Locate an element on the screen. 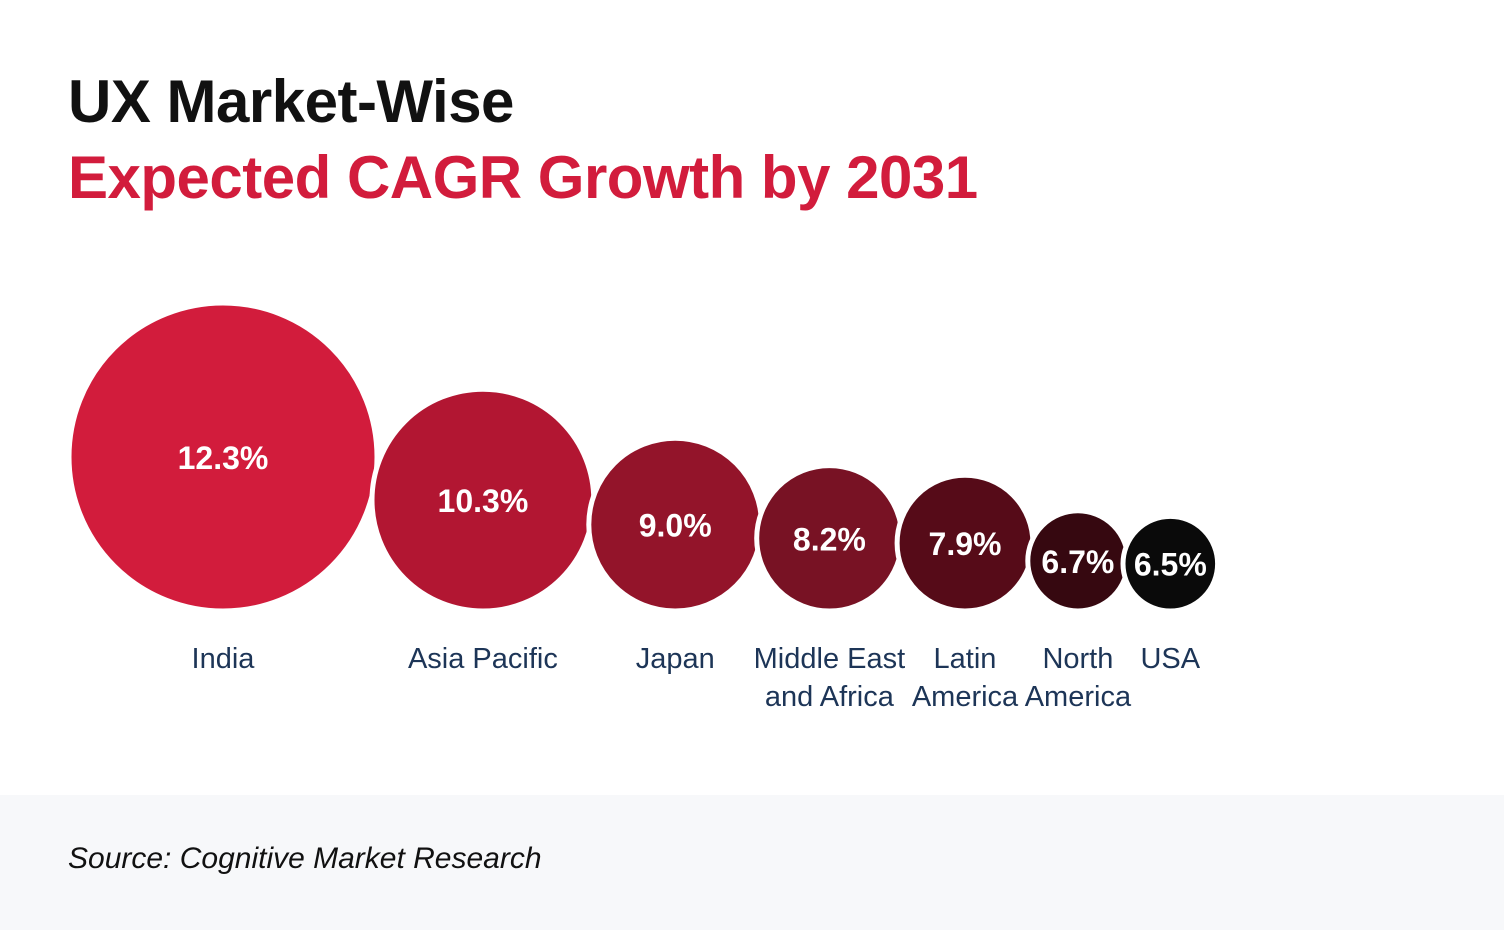 This screenshot has height=930, width=1504. source-note: Source: Cognitive Market Research is located at coordinates (305, 858).